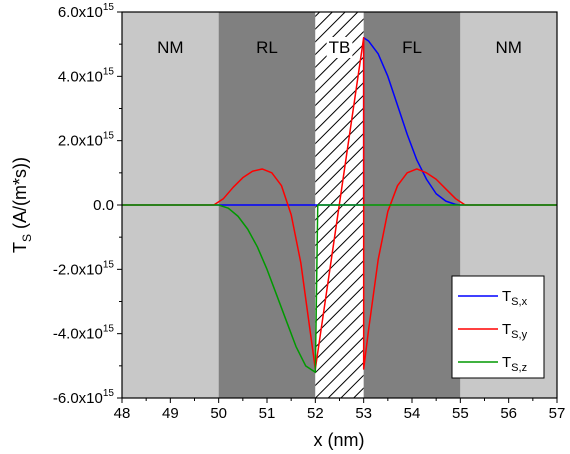  What do you see at coordinates (84, 333) in the screenshot?
I see `y-tick-label: -4.0x10¹⁵` at bounding box center [84, 333].